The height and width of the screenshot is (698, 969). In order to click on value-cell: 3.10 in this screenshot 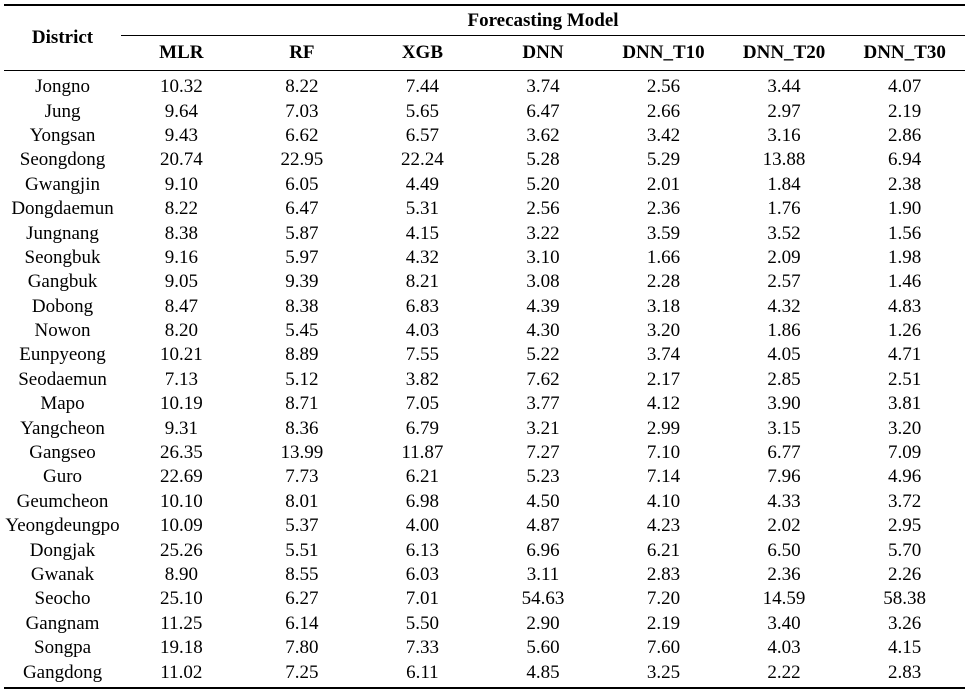, I will do `click(543, 257)`.